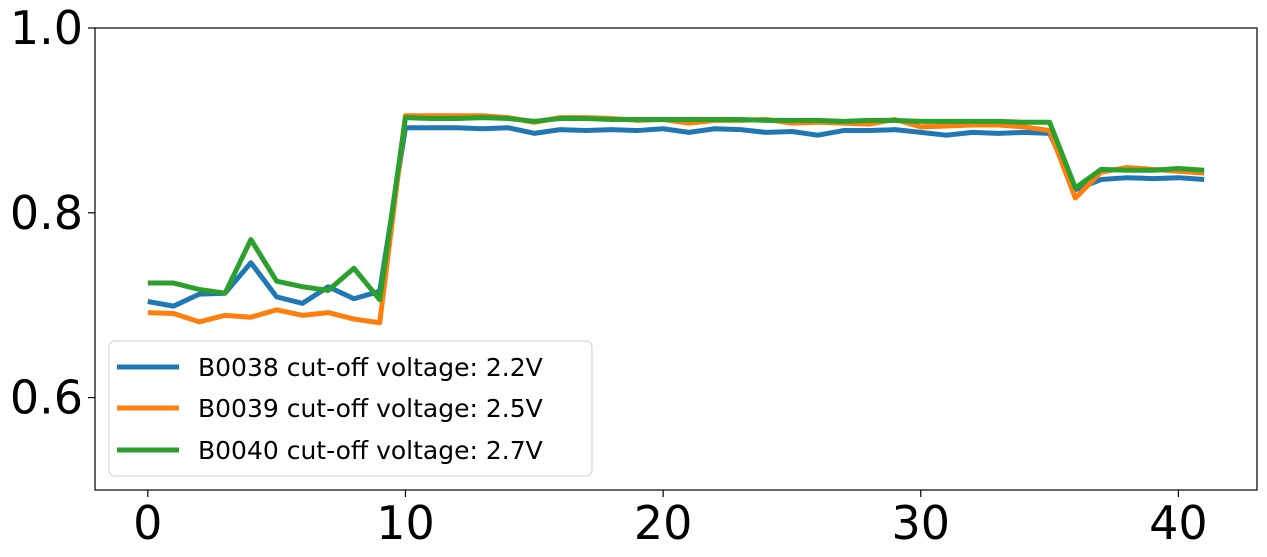  I want to click on x-tick-label: 30, so click(920, 523).